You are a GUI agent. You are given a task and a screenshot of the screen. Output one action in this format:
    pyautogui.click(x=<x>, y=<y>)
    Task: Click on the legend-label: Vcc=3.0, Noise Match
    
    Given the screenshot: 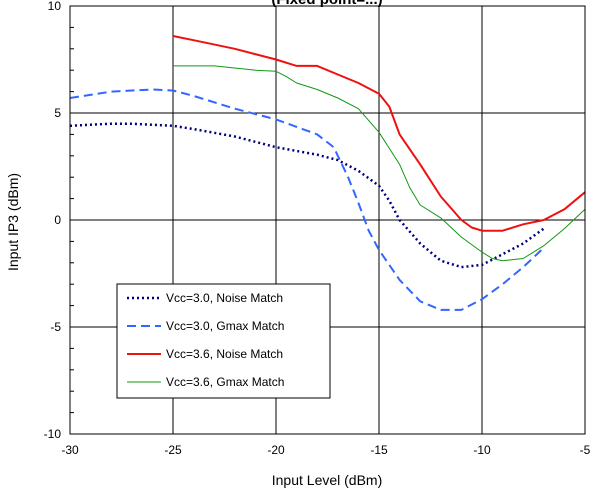 What is the action you would take?
    pyautogui.click(x=224, y=298)
    